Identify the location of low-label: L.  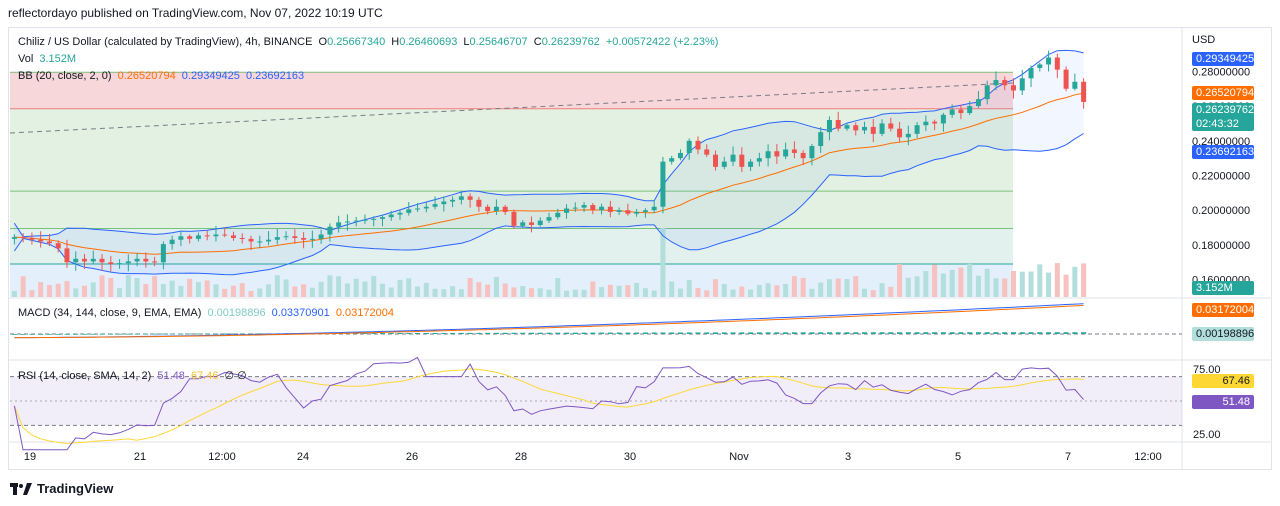
(466, 42).